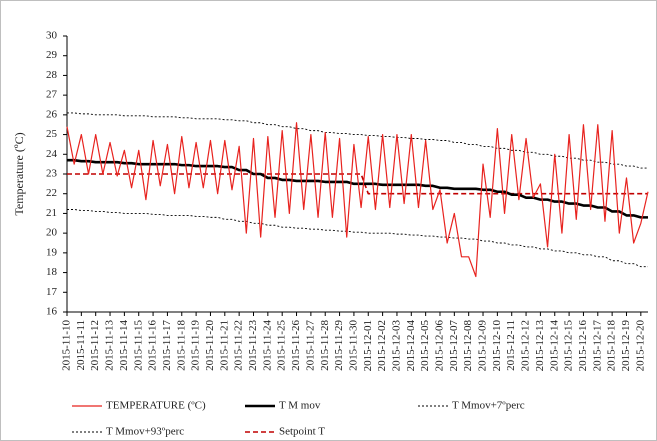 The height and width of the screenshot is (441, 657). I want to click on x-tick-label: 2015-11-24, so click(267, 345).